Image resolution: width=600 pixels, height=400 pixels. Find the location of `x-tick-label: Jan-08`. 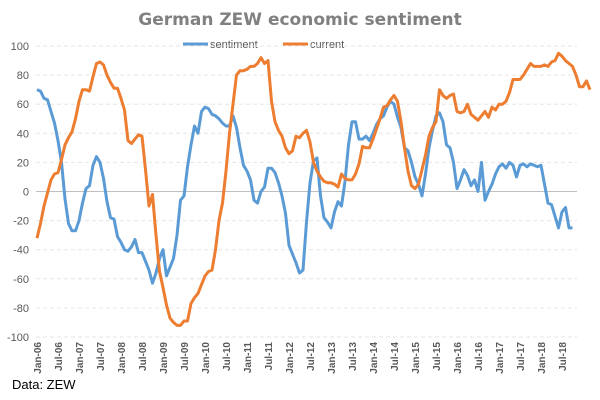

x-tick-label: Jan-08 is located at coordinates (122, 358).